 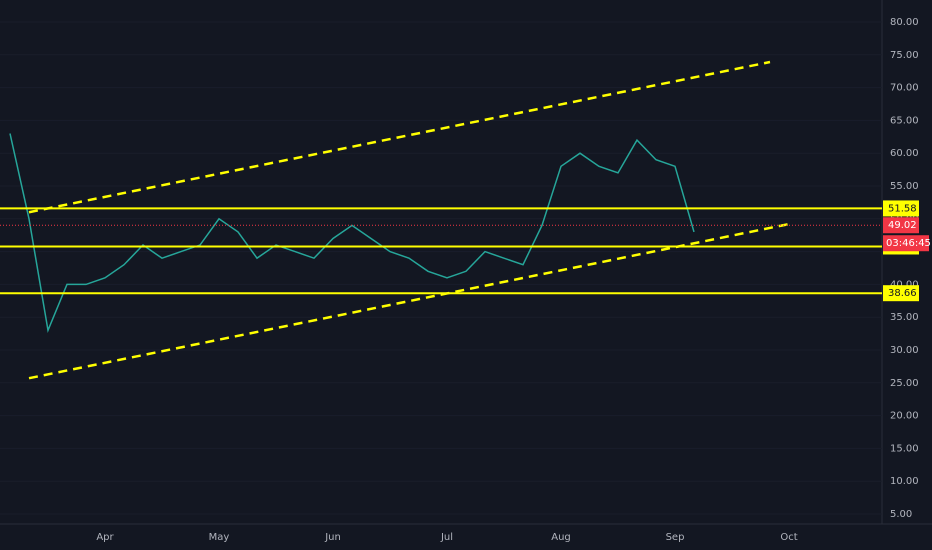 I want to click on x-tick-label: Aug, so click(x=561, y=537).